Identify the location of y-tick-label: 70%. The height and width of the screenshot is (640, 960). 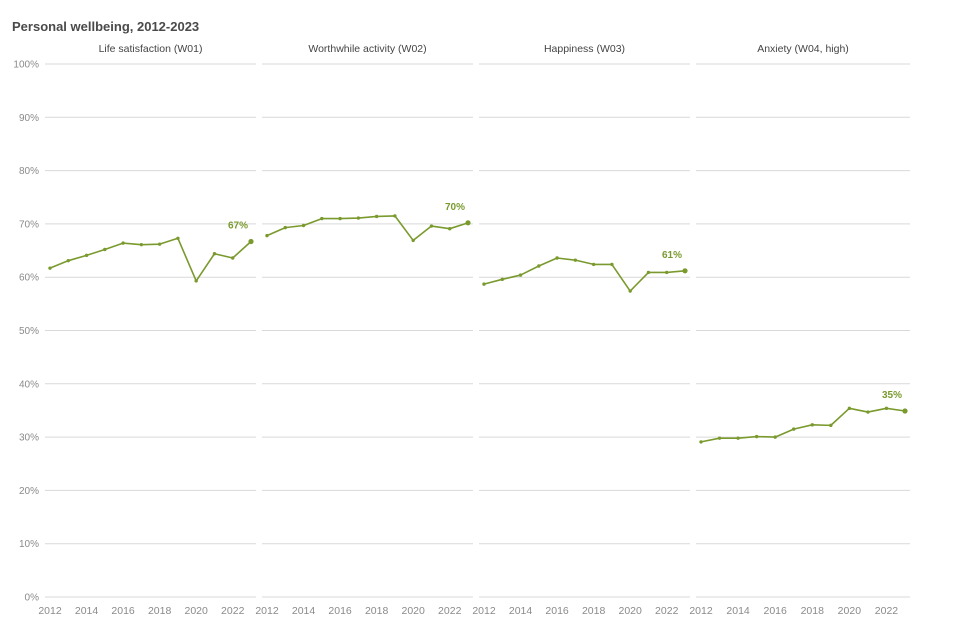
(29, 224).